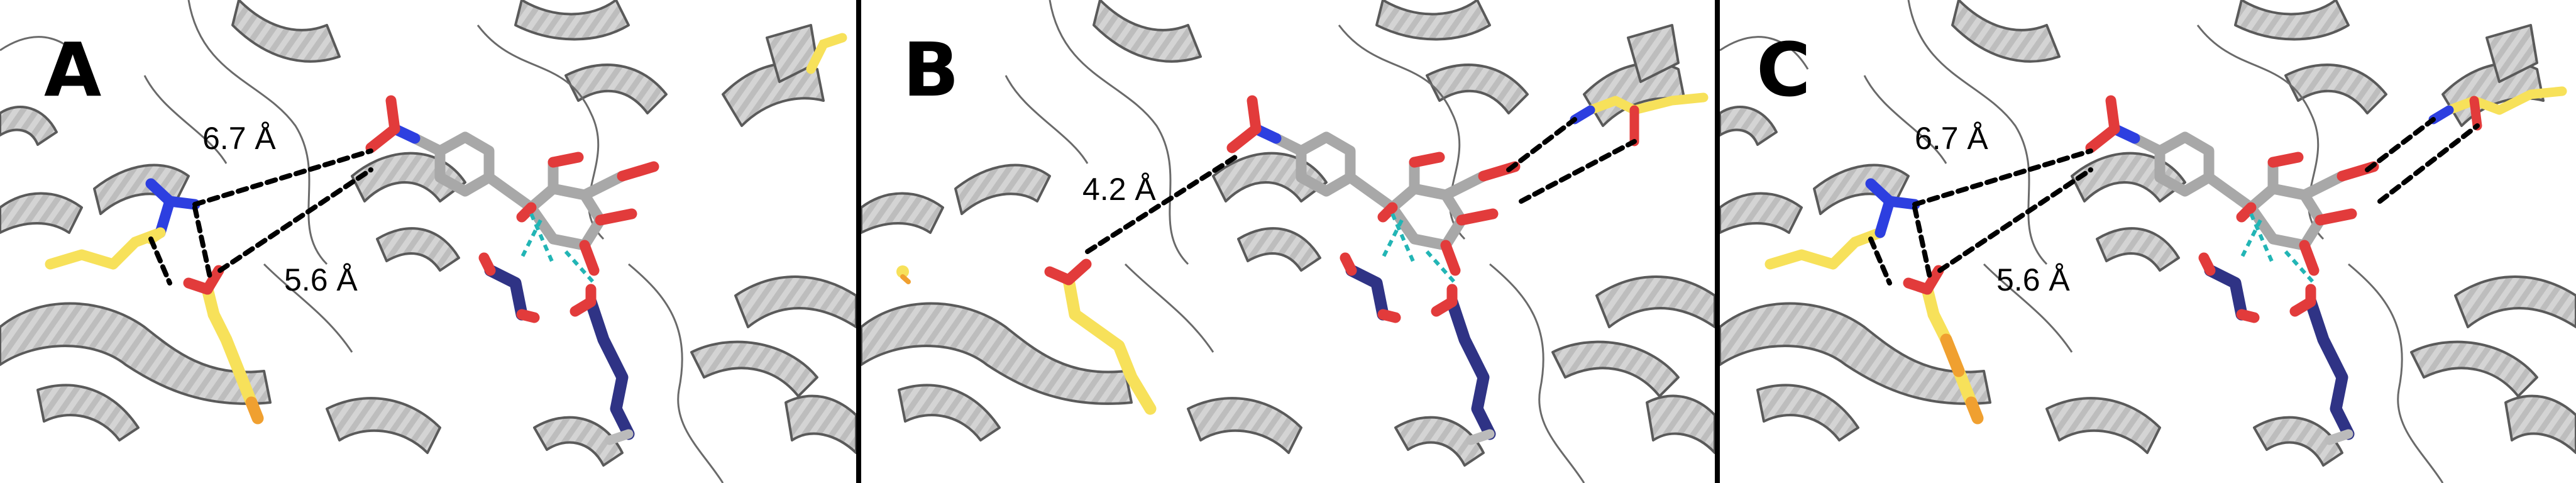 The width and height of the screenshot is (2576, 483). What do you see at coordinates (1639, 119) in the screenshot?
I see `residue-yellow-top-b` at bounding box center [1639, 119].